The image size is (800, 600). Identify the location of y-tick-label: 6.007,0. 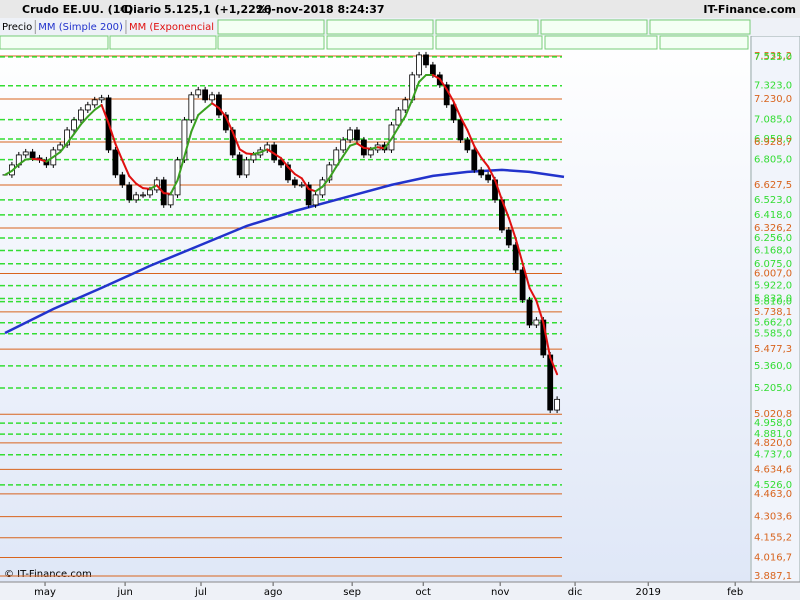
(773, 274).